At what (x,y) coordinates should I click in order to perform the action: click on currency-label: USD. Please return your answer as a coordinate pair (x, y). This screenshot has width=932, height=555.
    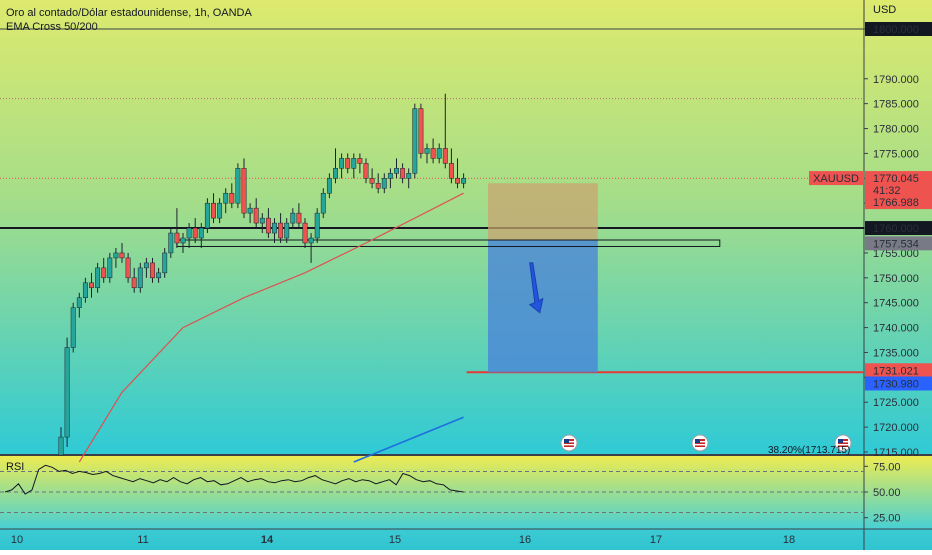
    Looking at the image, I should click on (885, 10).